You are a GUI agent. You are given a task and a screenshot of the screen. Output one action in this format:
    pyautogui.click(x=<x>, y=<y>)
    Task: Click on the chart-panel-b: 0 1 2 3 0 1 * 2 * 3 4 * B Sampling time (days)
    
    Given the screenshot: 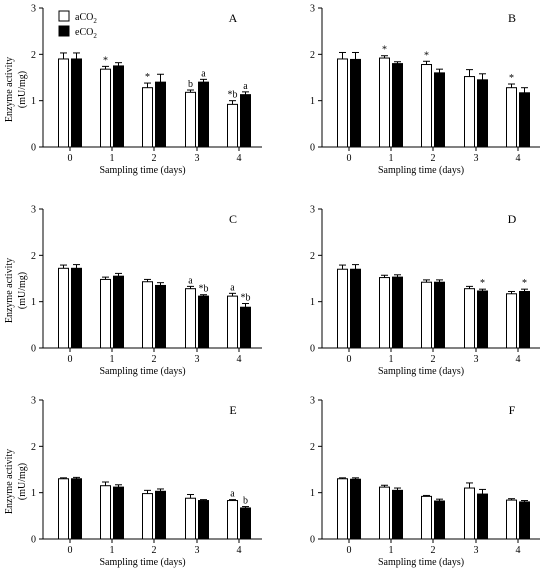 What is the action you would take?
    pyautogui.click(x=425, y=90)
    